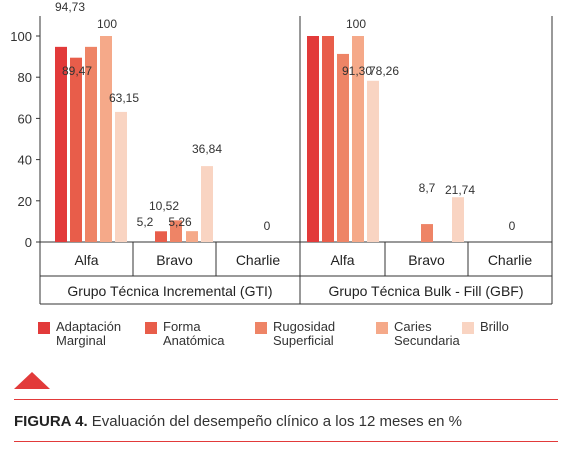 The width and height of the screenshot is (572, 462). I want to click on legend-label-line2: Marginal, so click(81, 340).